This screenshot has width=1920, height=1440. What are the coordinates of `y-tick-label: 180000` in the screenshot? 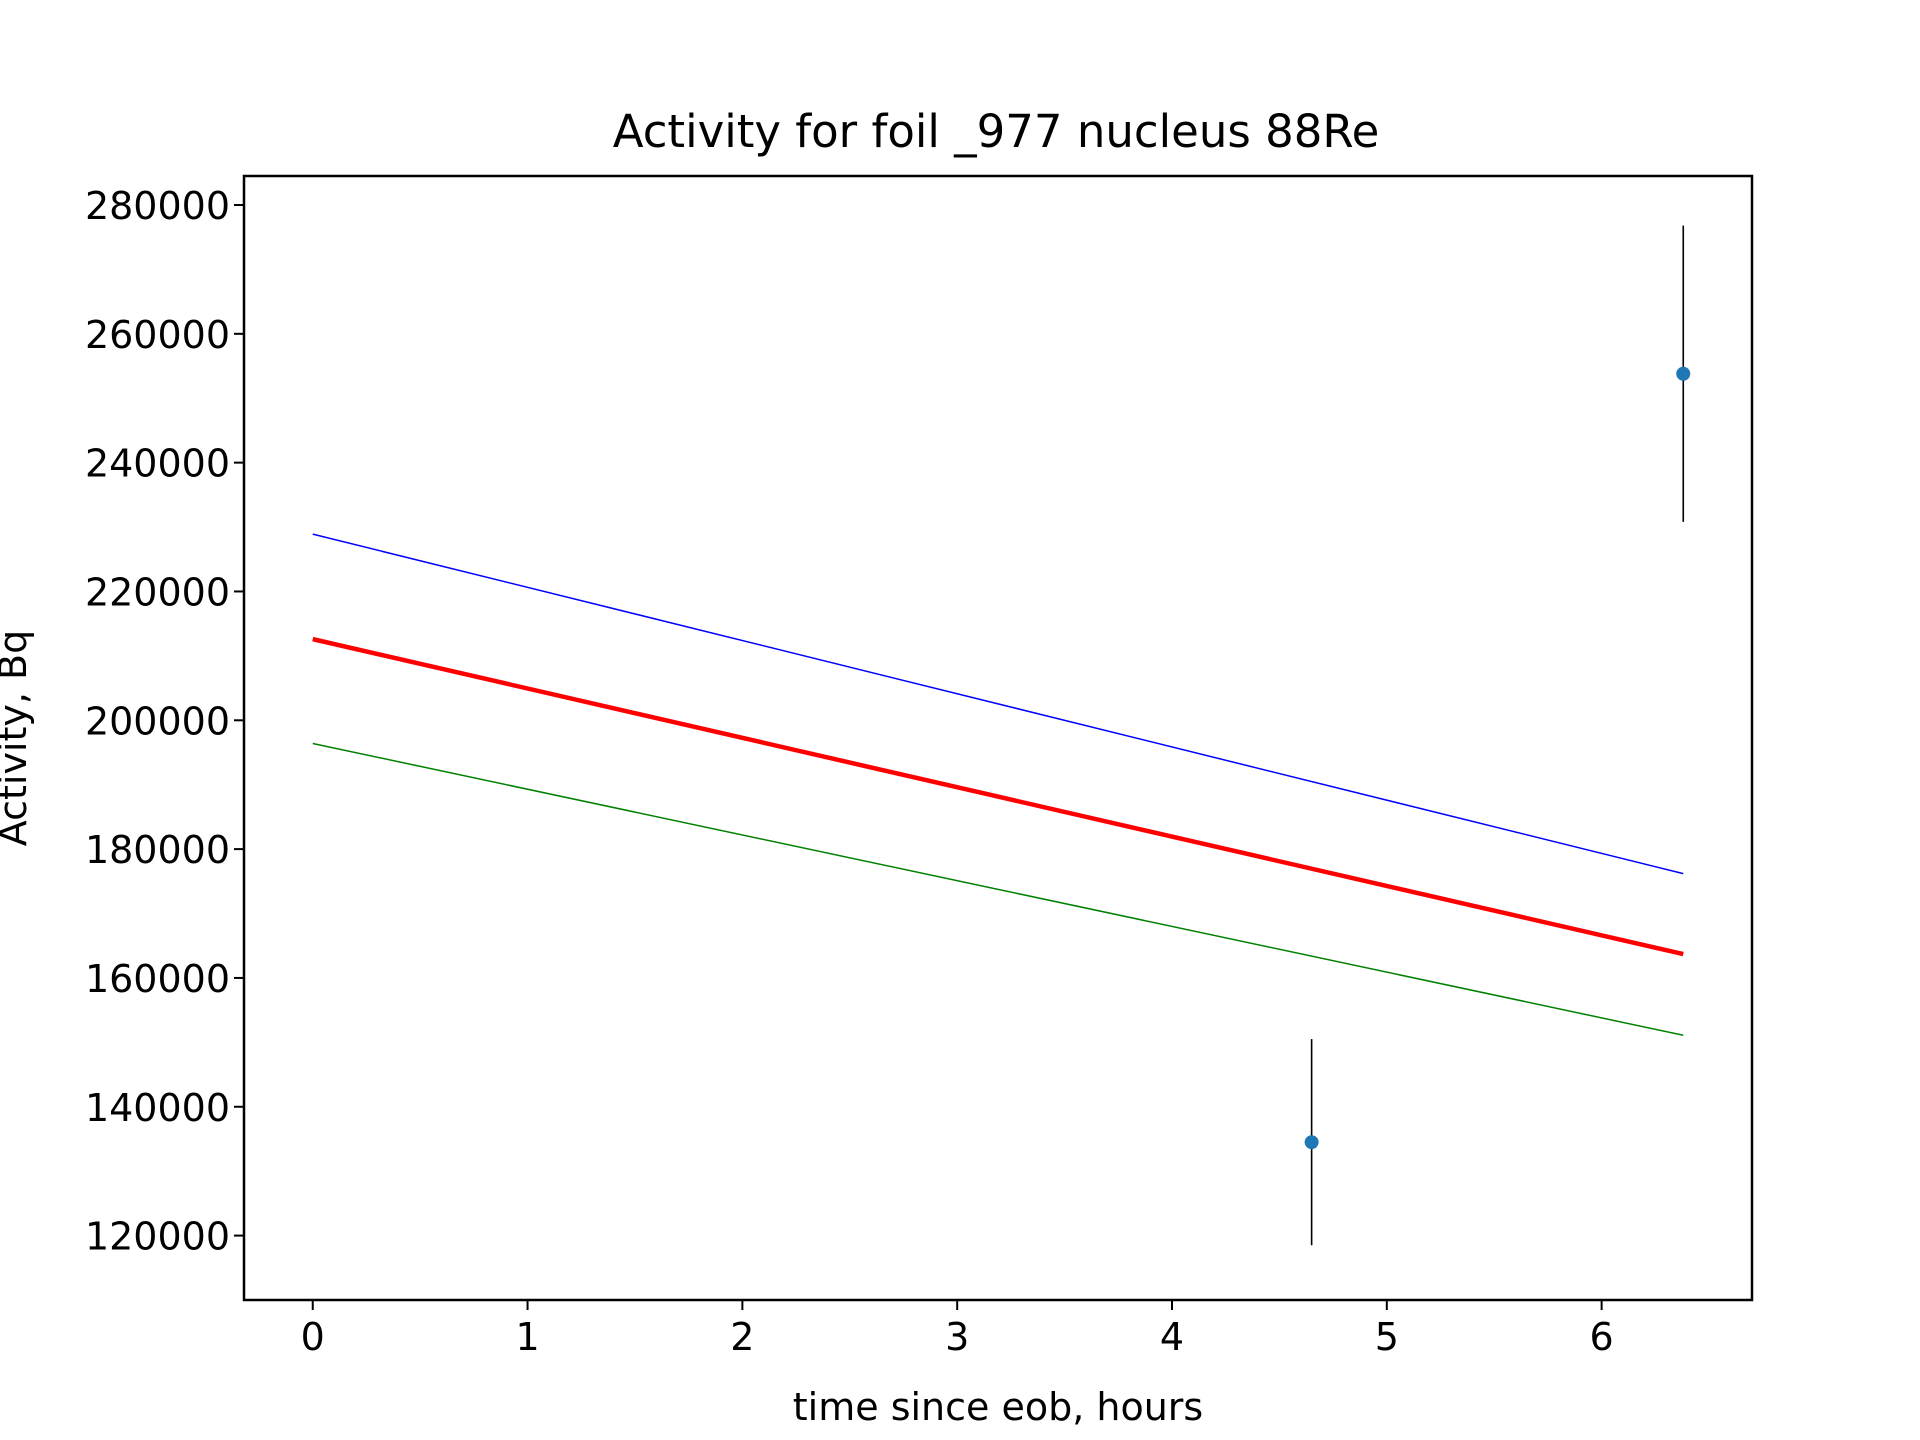 It's located at (157, 850).